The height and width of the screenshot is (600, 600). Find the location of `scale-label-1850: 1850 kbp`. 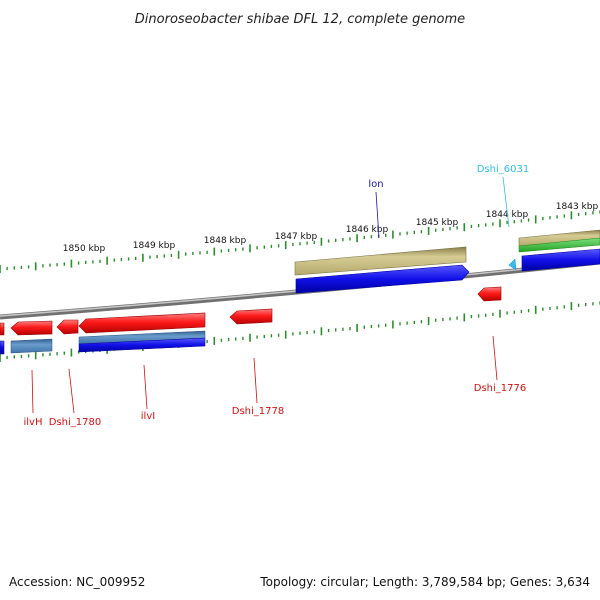

scale-label-1850: 1850 kbp is located at coordinates (84, 249).